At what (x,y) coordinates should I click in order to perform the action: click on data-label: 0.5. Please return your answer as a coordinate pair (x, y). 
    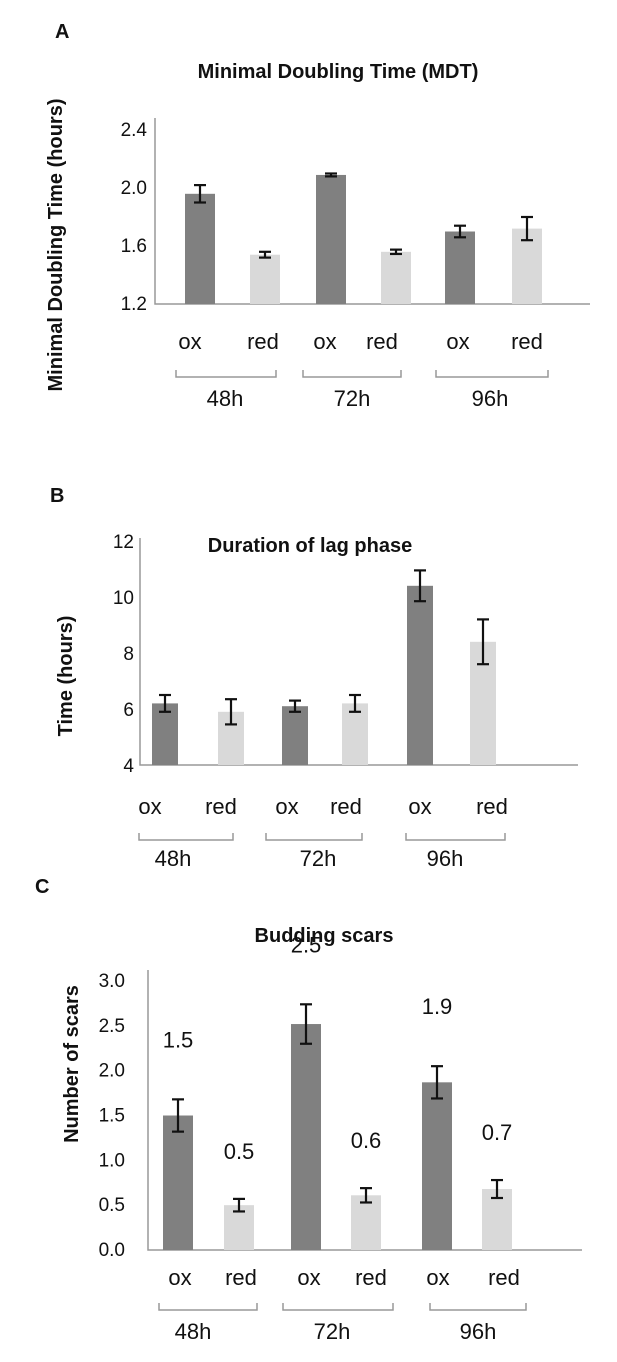
    Looking at the image, I should click on (239, 1151).